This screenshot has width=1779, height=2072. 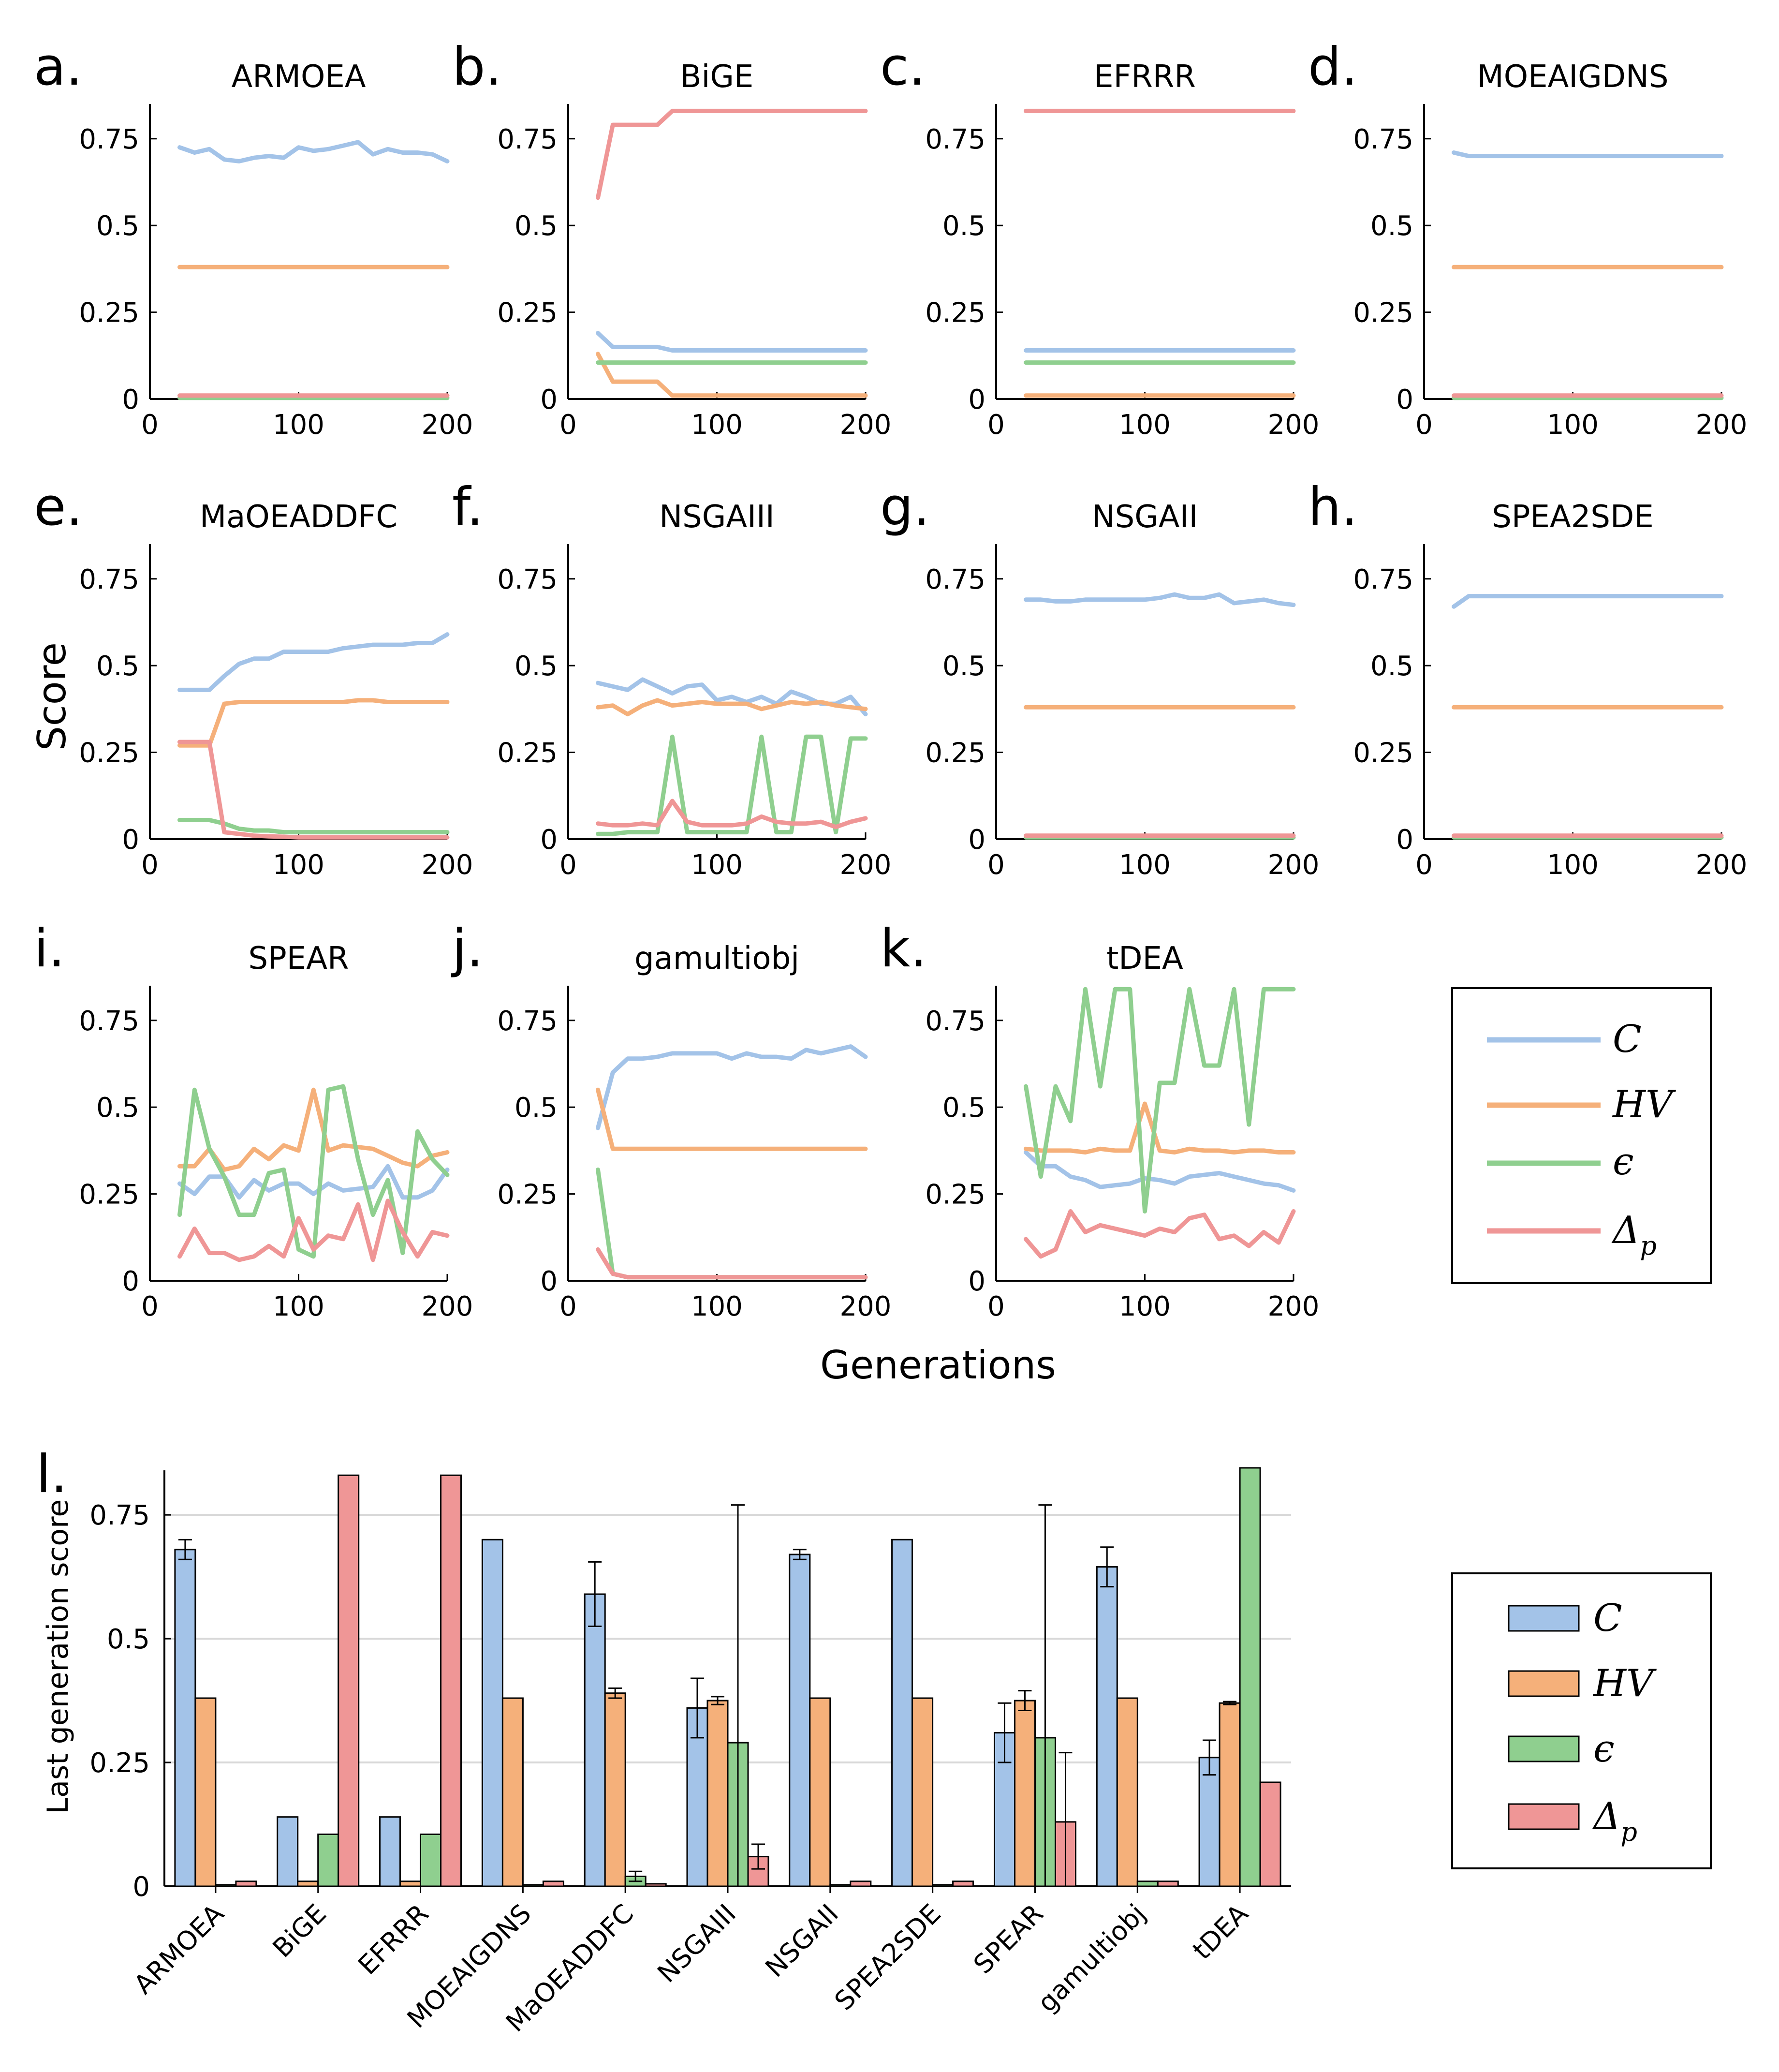 I want to click on x-tick-label-efrrr: 0, so click(x=996, y=425).